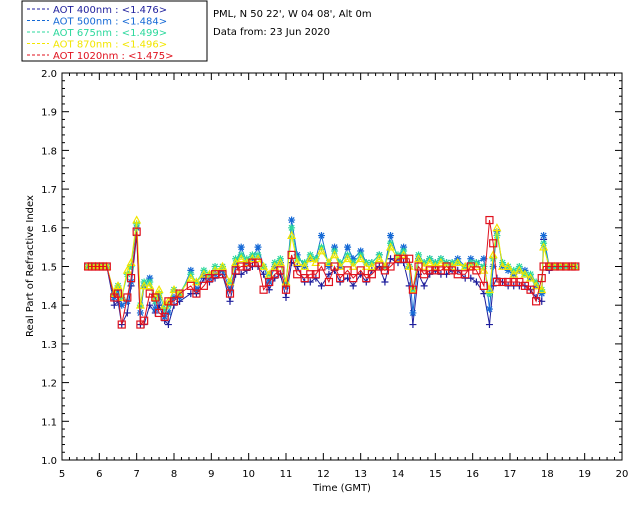  I want to click on x-tick-label: 6, so click(99, 474).